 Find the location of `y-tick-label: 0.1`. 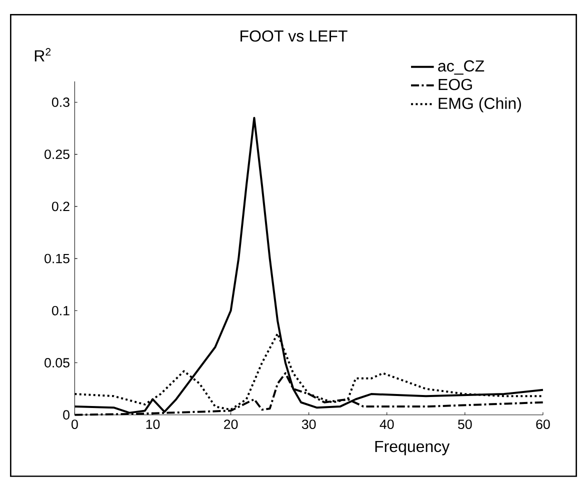

y-tick-label: 0.1 is located at coordinates (61, 311).